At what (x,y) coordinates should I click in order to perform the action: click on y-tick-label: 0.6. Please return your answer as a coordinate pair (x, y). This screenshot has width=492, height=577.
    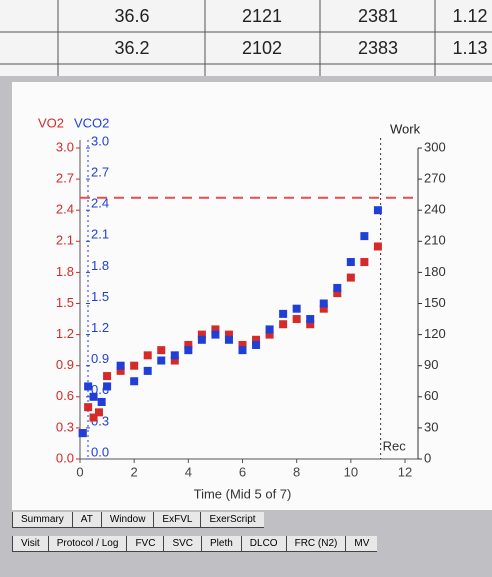
    Looking at the image, I should click on (65, 395).